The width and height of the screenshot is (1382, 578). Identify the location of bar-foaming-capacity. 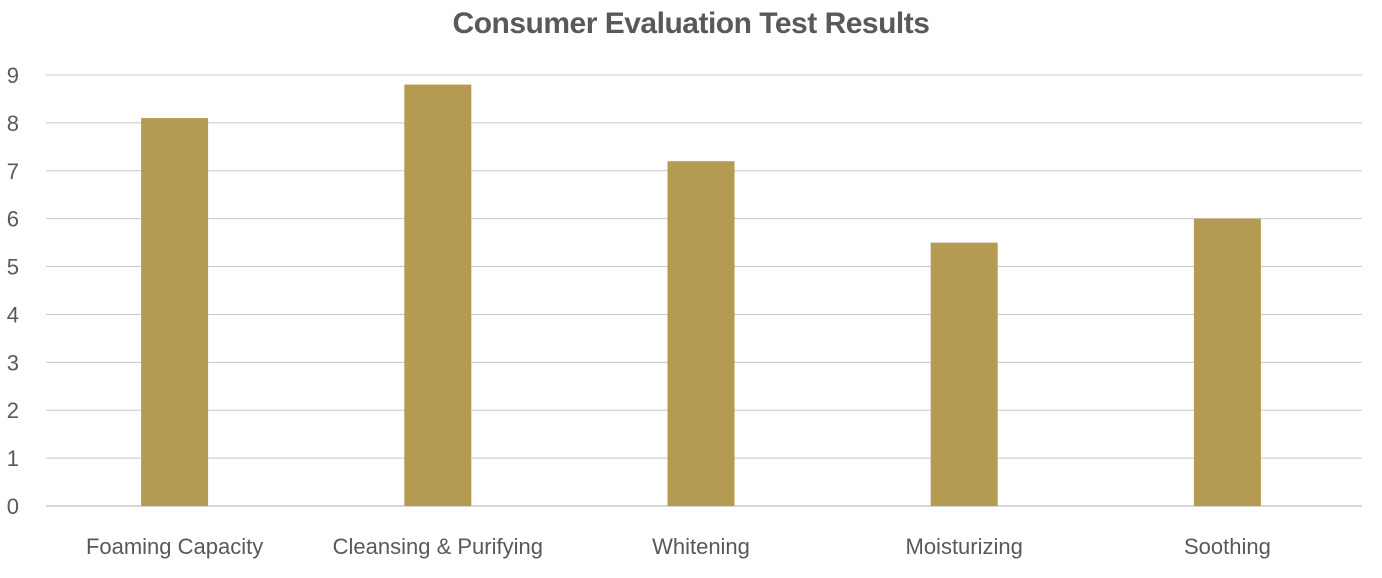
(175, 312).